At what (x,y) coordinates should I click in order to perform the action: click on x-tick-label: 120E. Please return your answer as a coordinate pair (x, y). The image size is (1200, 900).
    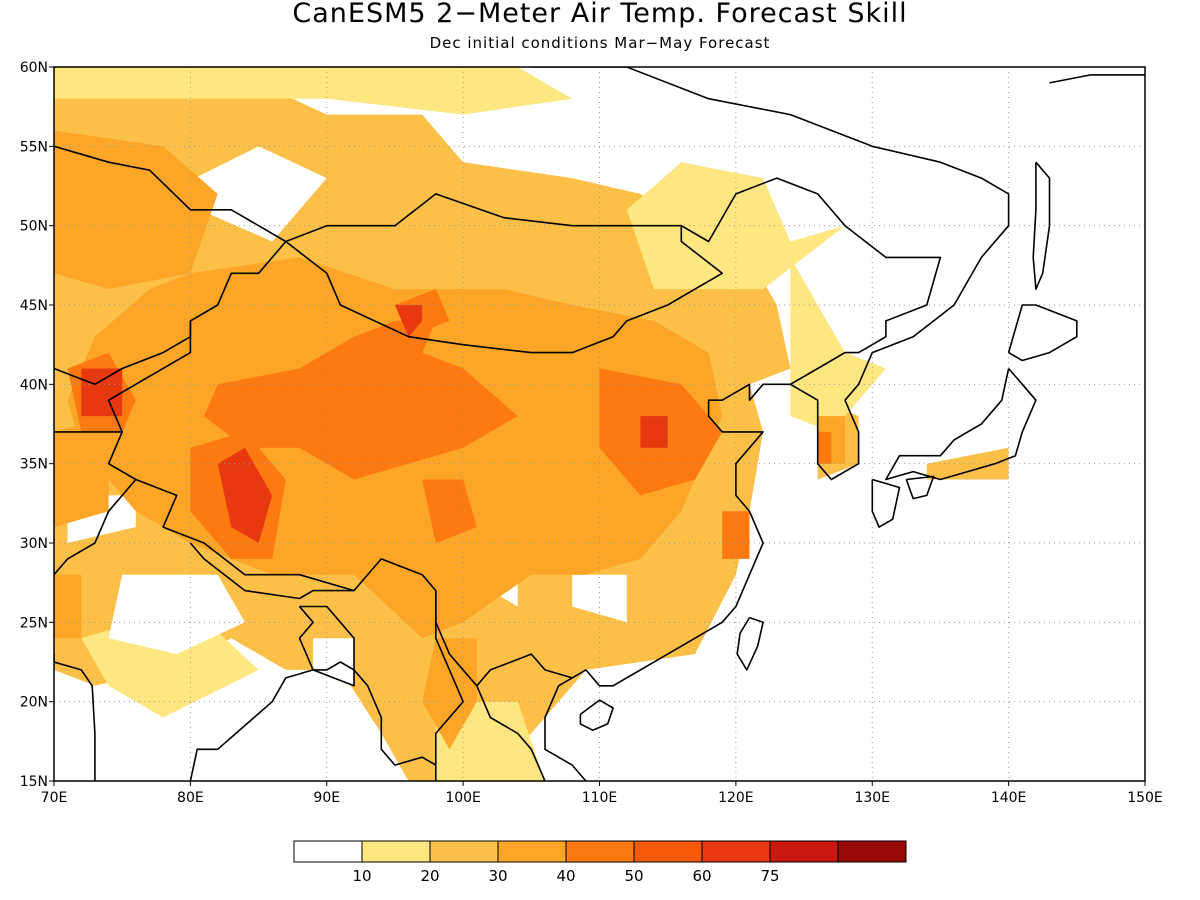
    Looking at the image, I should click on (736, 798).